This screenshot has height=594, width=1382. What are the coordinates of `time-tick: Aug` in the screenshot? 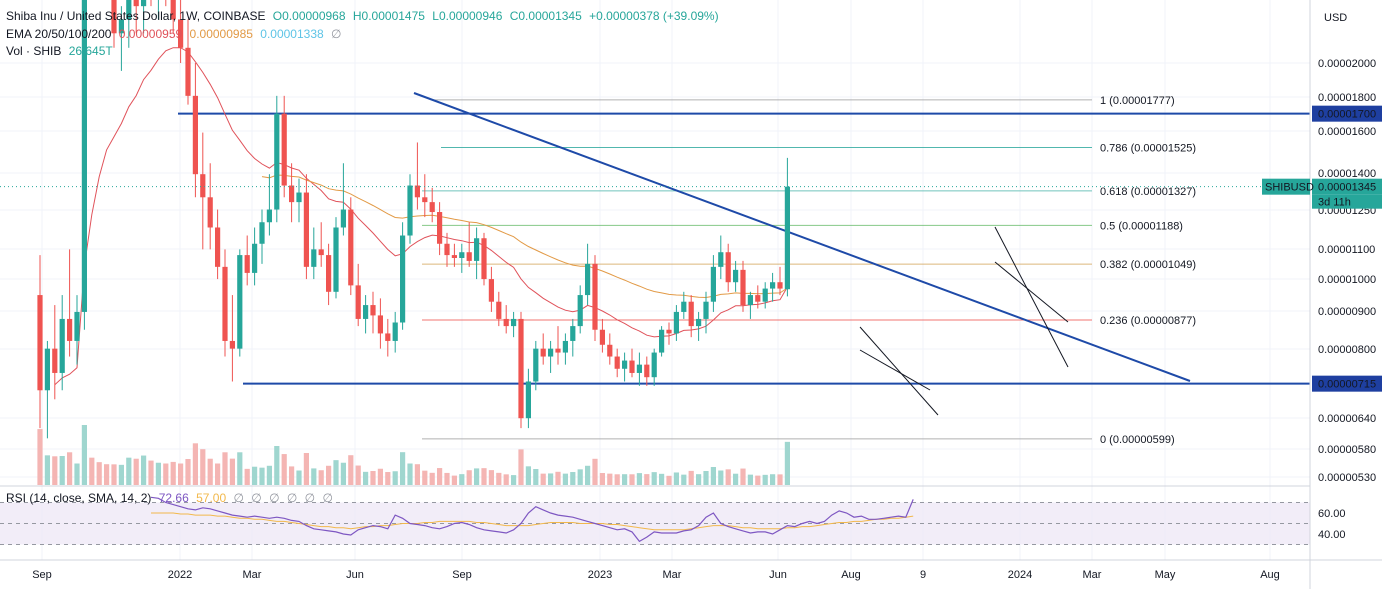 It's located at (851, 575).